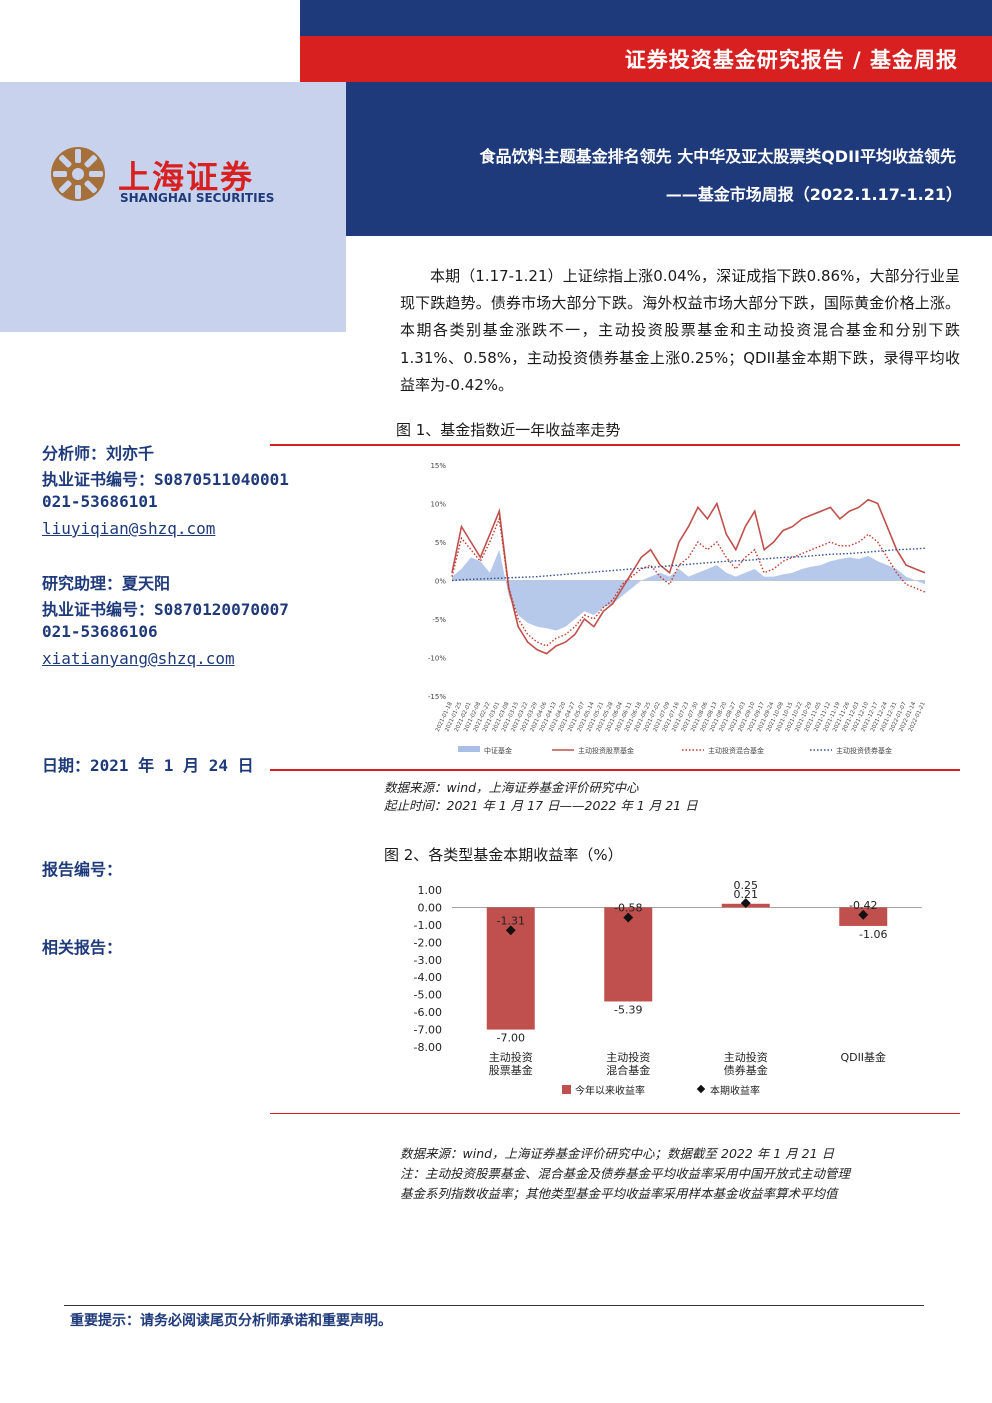 This screenshot has height=1403, width=992. What do you see at coordinates (437, 659) in the screenshot?
I see `y-tick-label: -10%` at bounding box center [437, 659].